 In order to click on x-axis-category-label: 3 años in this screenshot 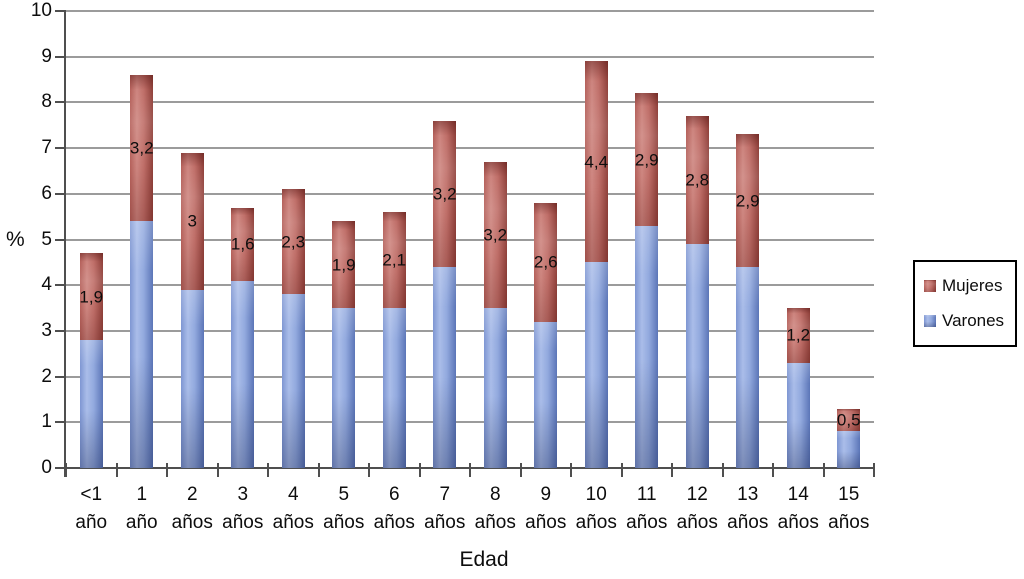, I will do `click(243, 508)`.